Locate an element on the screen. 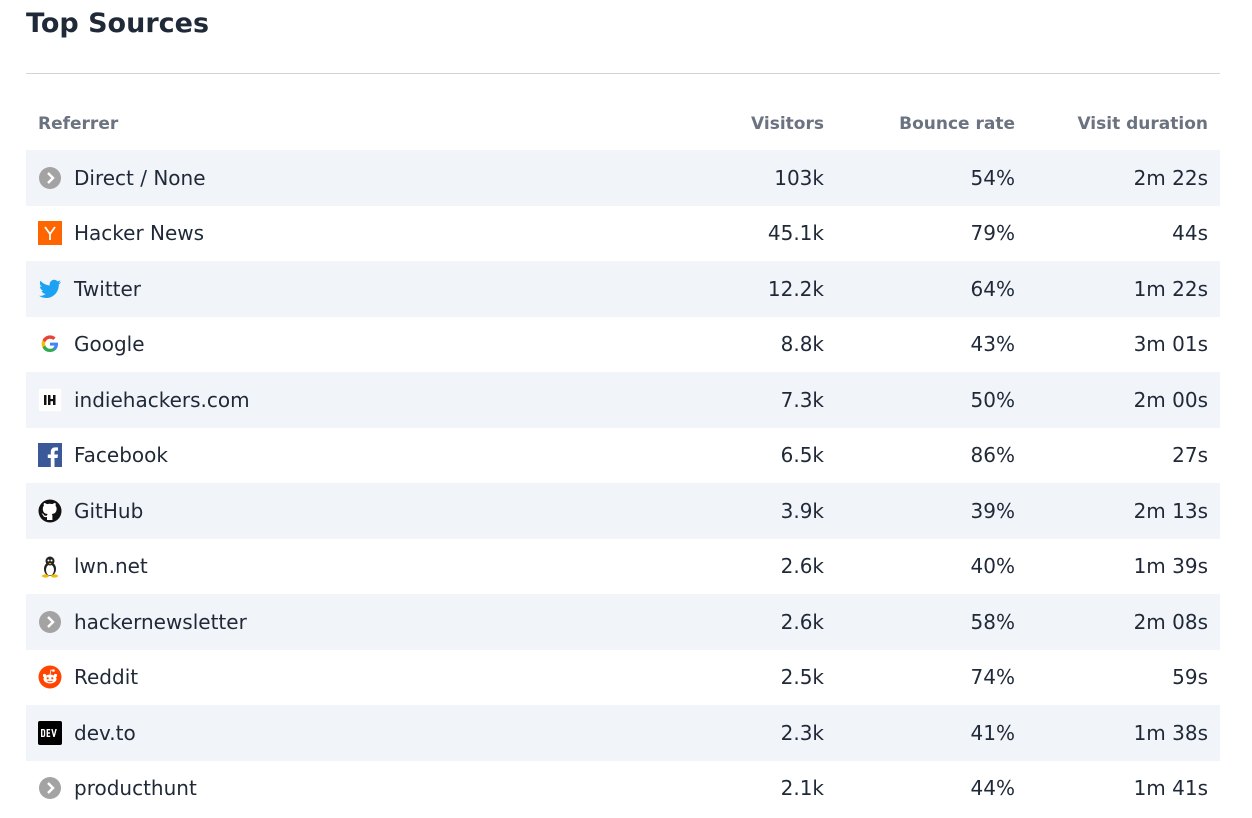 This screenshot has width=1252, height=818. table-row: Google 8.8k 43% 3m 01s is located at coordinates (623, 345).